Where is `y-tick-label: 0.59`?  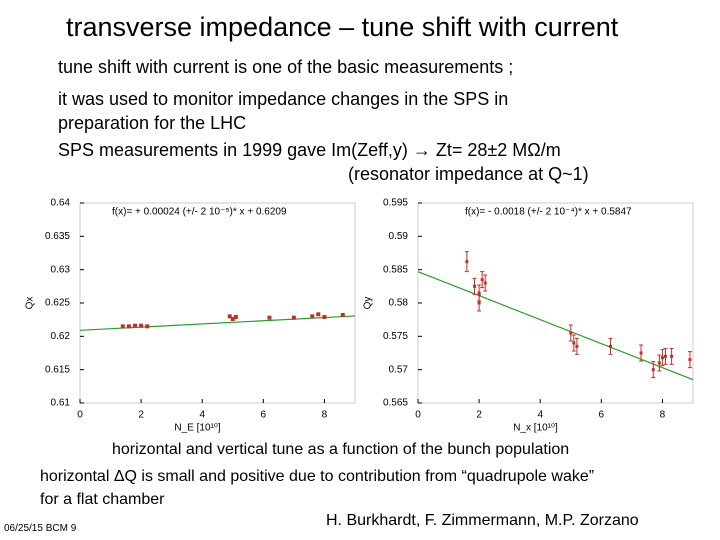 y-tick-label: 0.59 is located at coordinates (399, 236).